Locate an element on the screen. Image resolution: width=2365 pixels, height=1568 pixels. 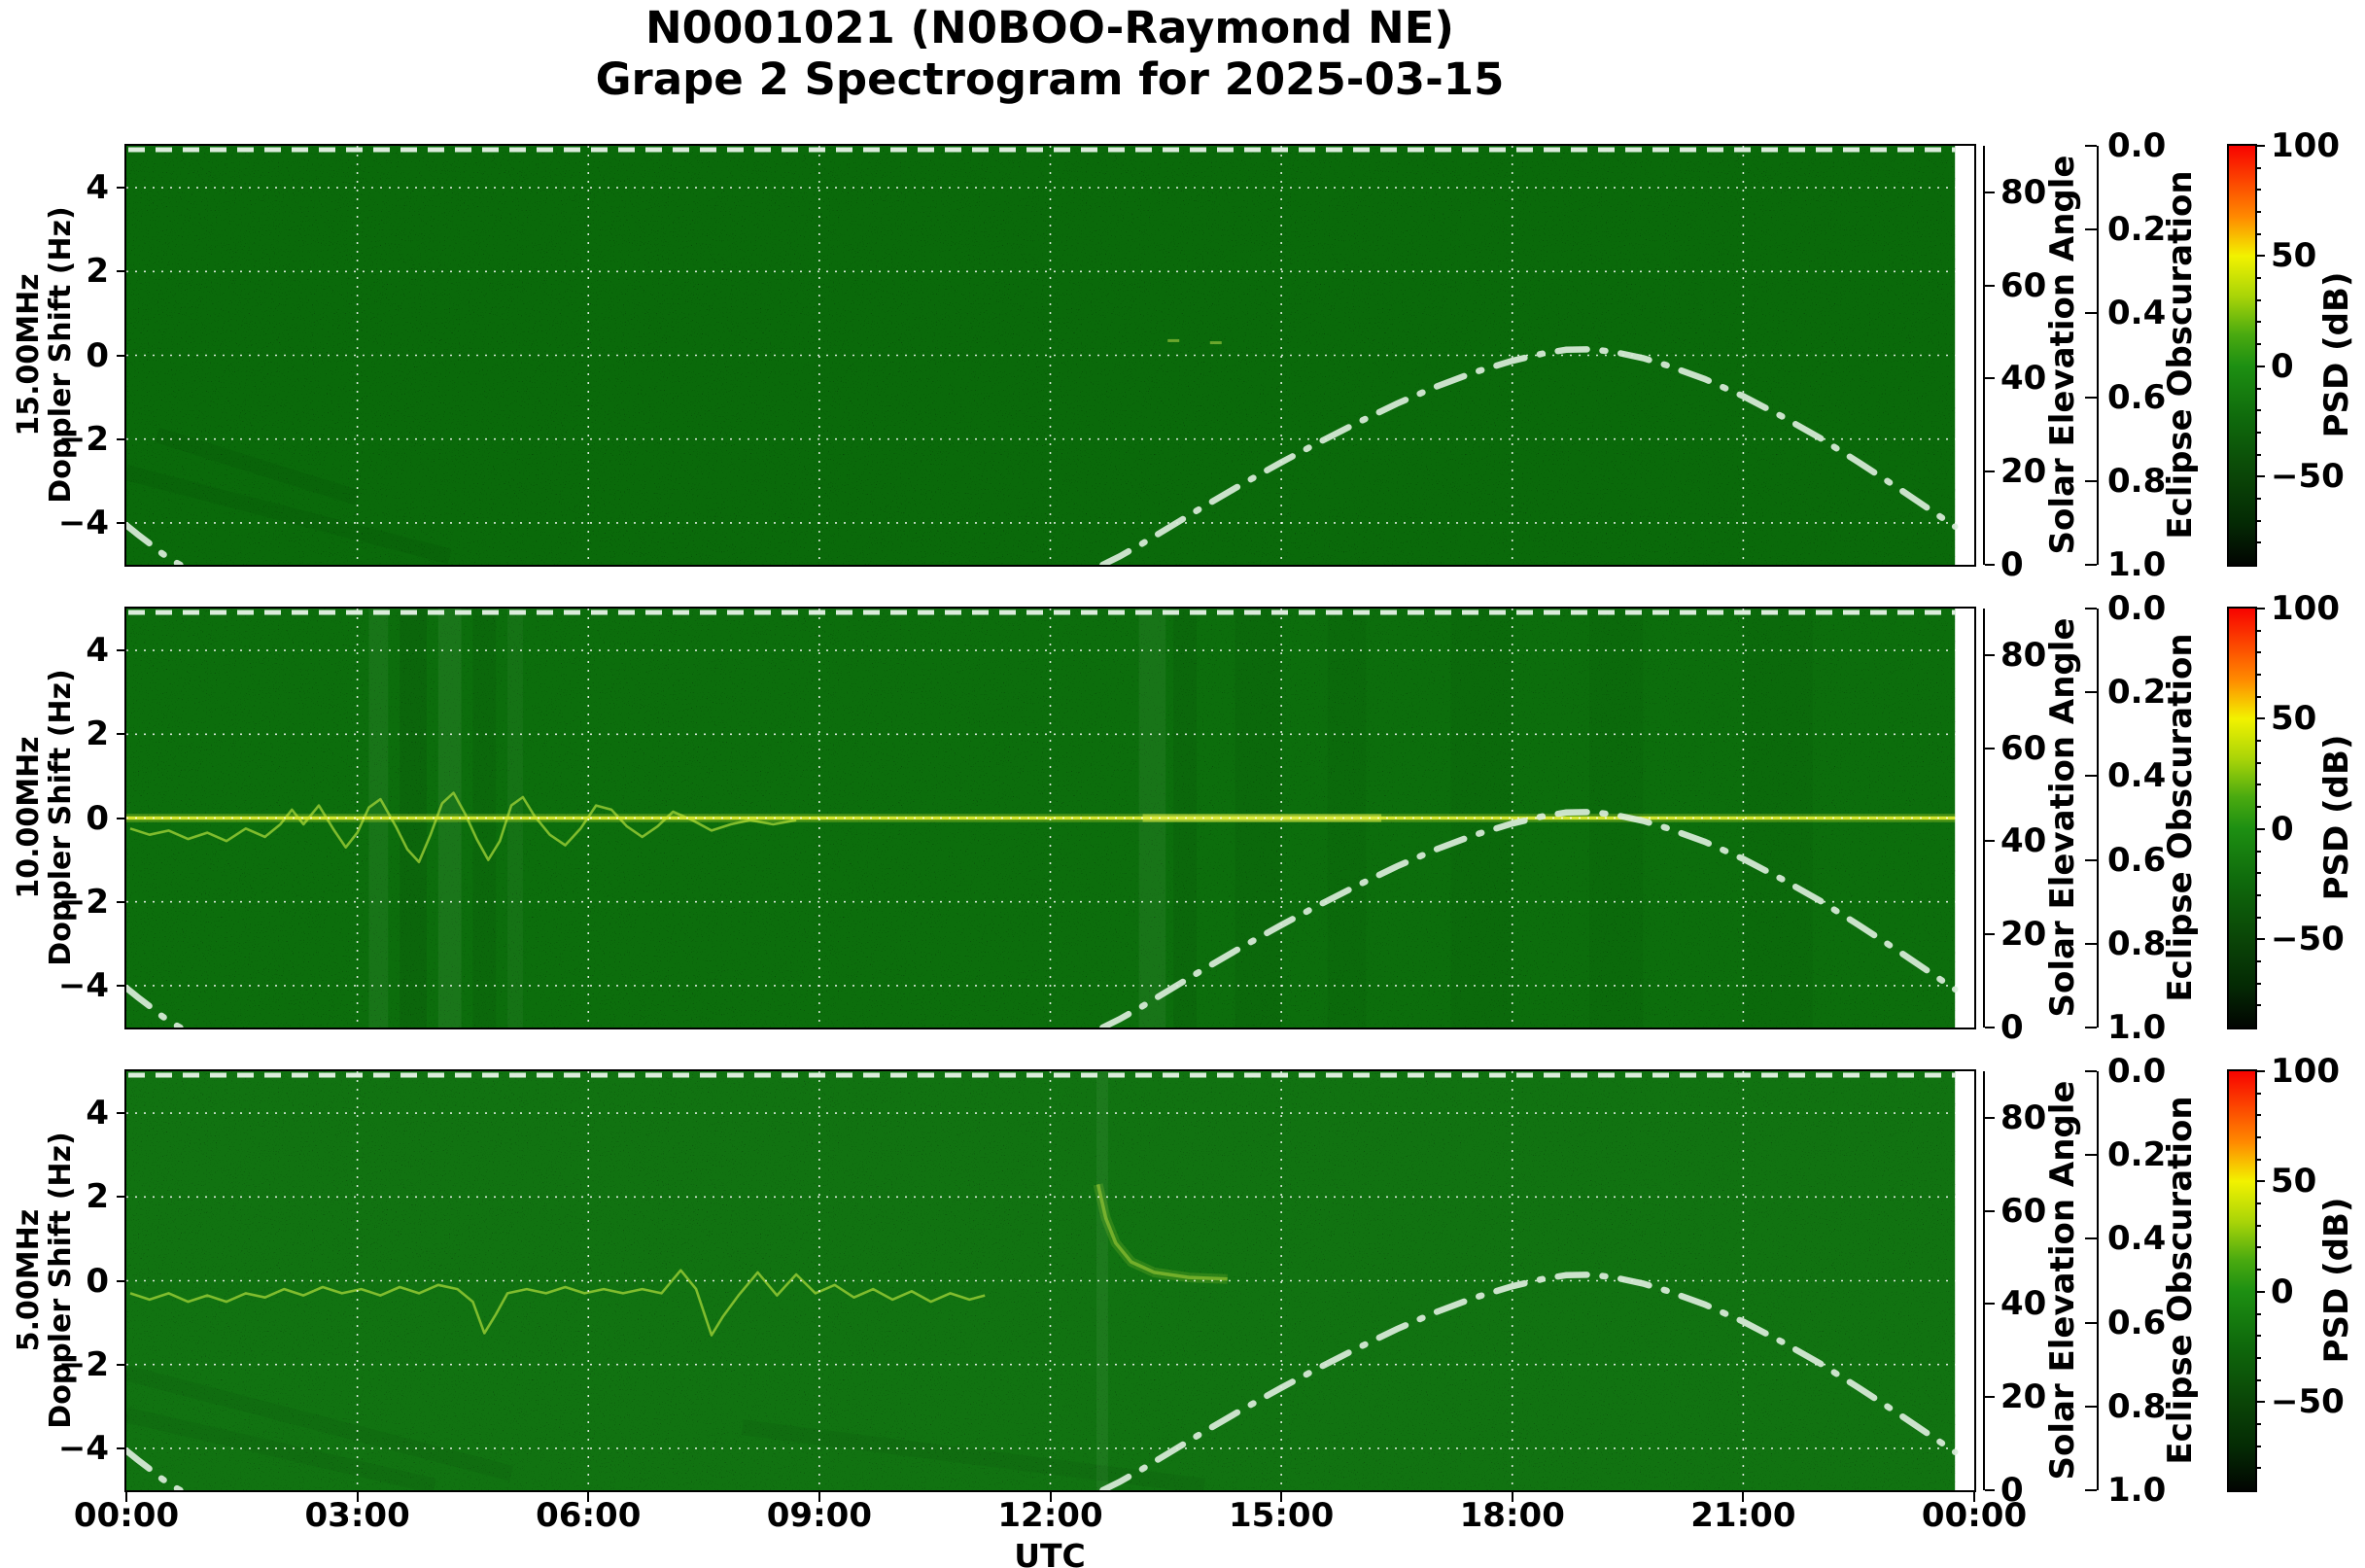
x-tick-label: 09:00 is located at coordinates (819, 1515).